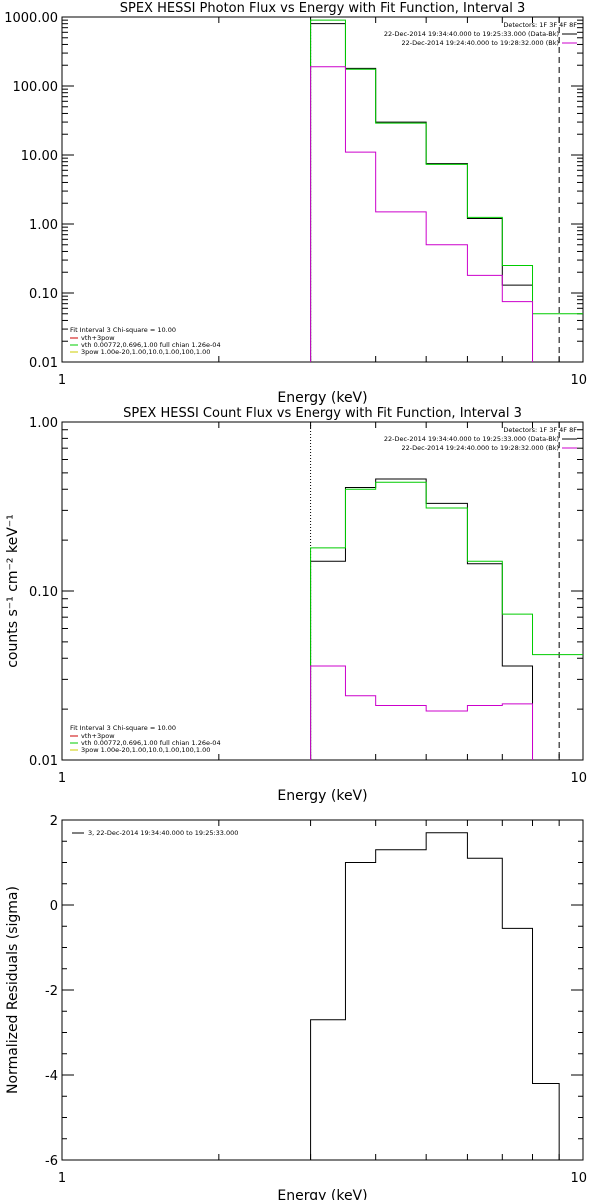  What do you see at coordinates (51, 991) in the screenshot?
I see `y-tick-label: -2` at bounding box center [51, 991].